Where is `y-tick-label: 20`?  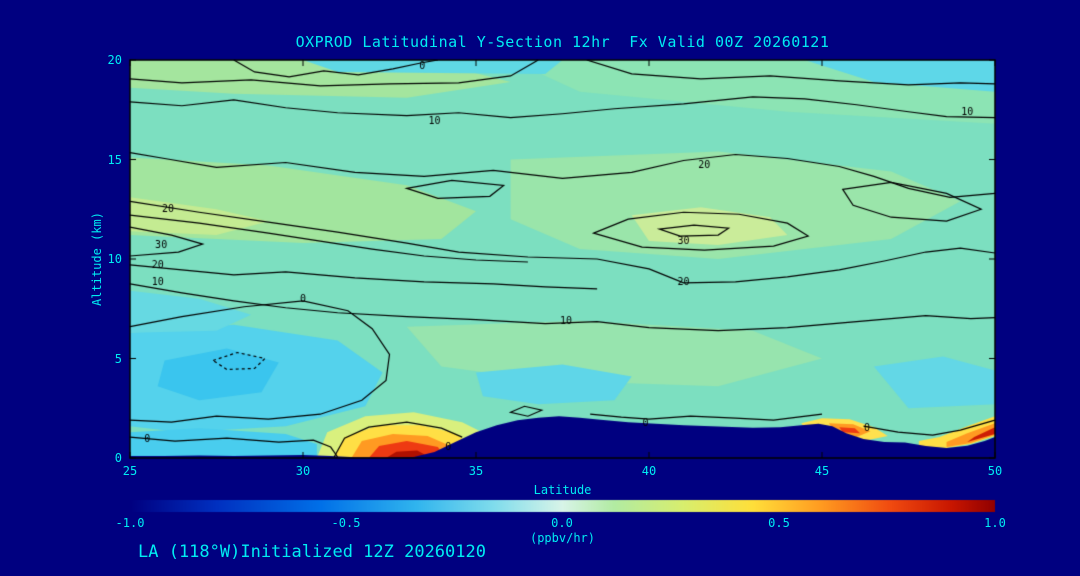 y-tick-label: 20 is located at coordinates (114, 60).